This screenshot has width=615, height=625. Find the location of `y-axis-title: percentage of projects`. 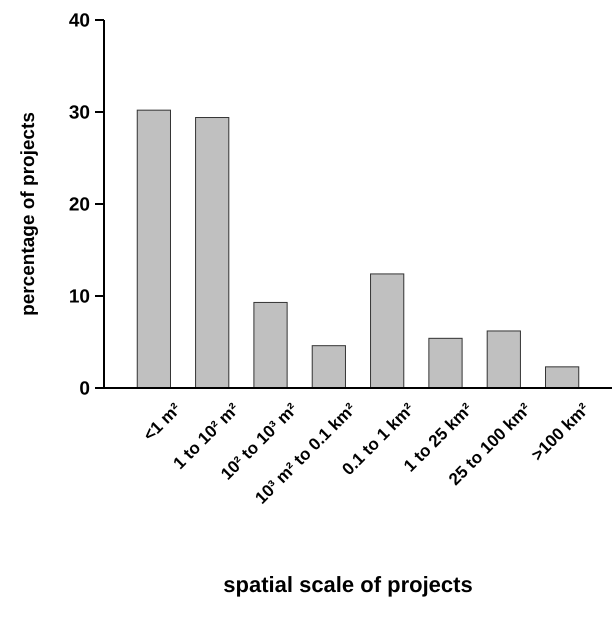

y-axis-title: percentage of projects is located at coordinates (28, 214).